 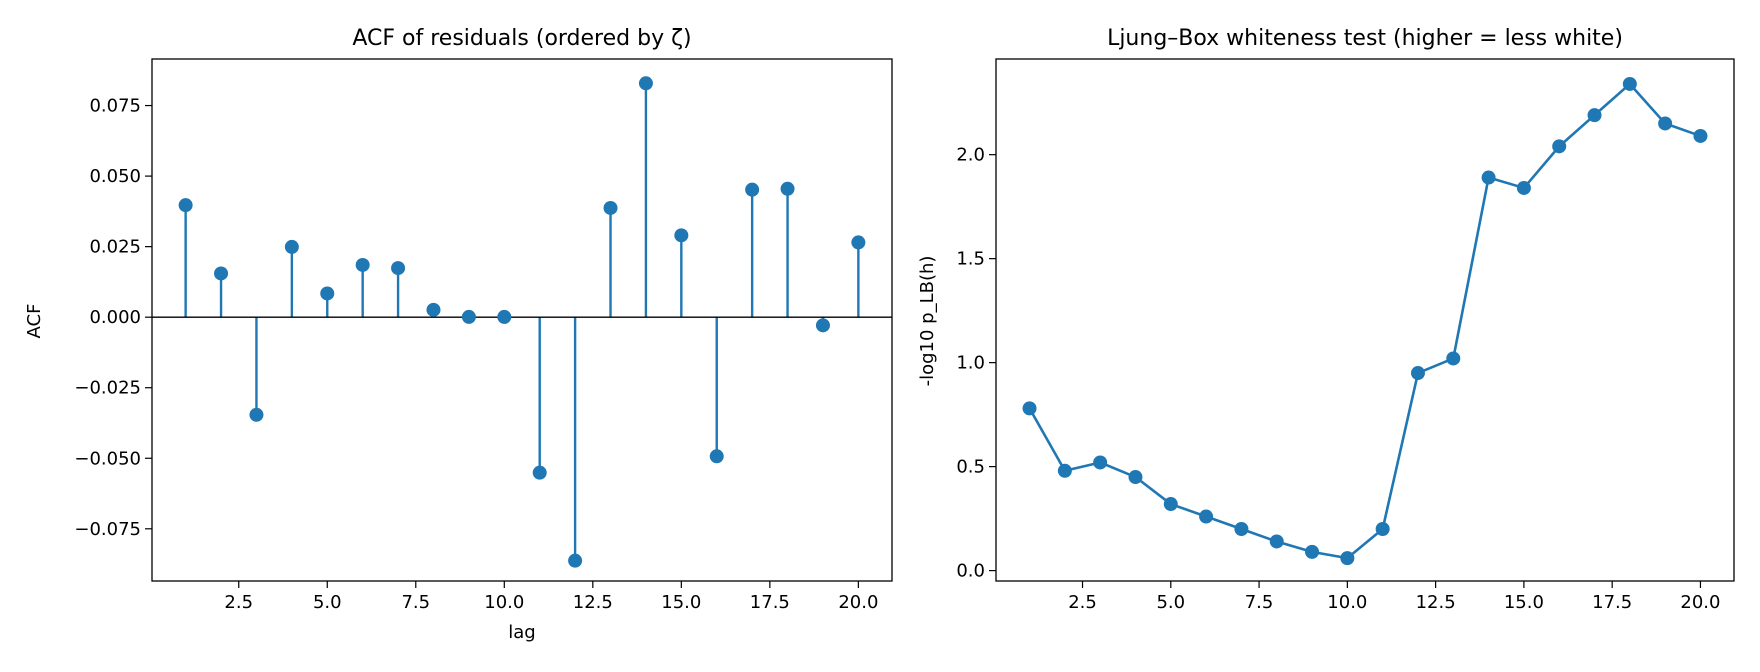 What do you see at coordinates (1347, 602) in the screenshot?
I see `ljung-box-x-tick-label: 10.0` at bounding box center [1347, 602].